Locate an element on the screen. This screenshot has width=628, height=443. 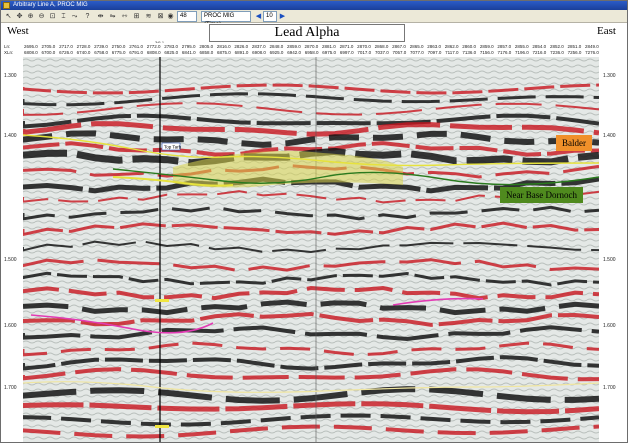
track-icon: ⇹ is located at coordinates (100, 16).